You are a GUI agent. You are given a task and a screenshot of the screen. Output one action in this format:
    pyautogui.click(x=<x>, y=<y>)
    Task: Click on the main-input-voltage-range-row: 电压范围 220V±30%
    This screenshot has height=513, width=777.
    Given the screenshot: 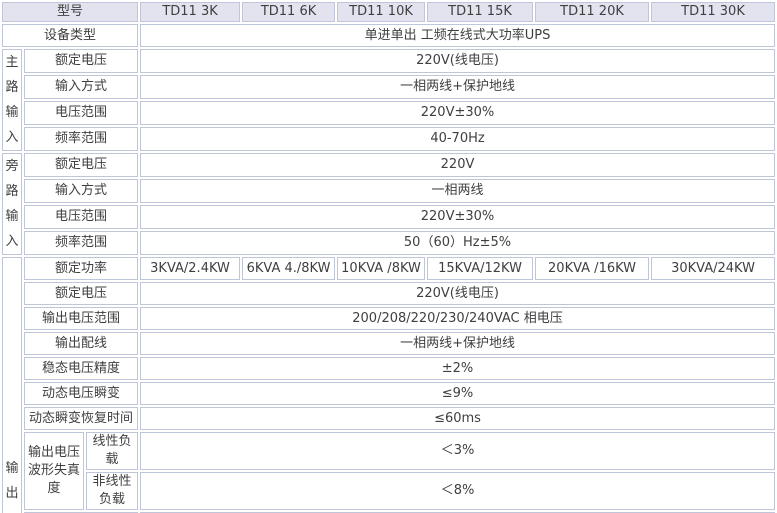 What is the action you would take?
    pyautogui.click(x=388, y=113)
    